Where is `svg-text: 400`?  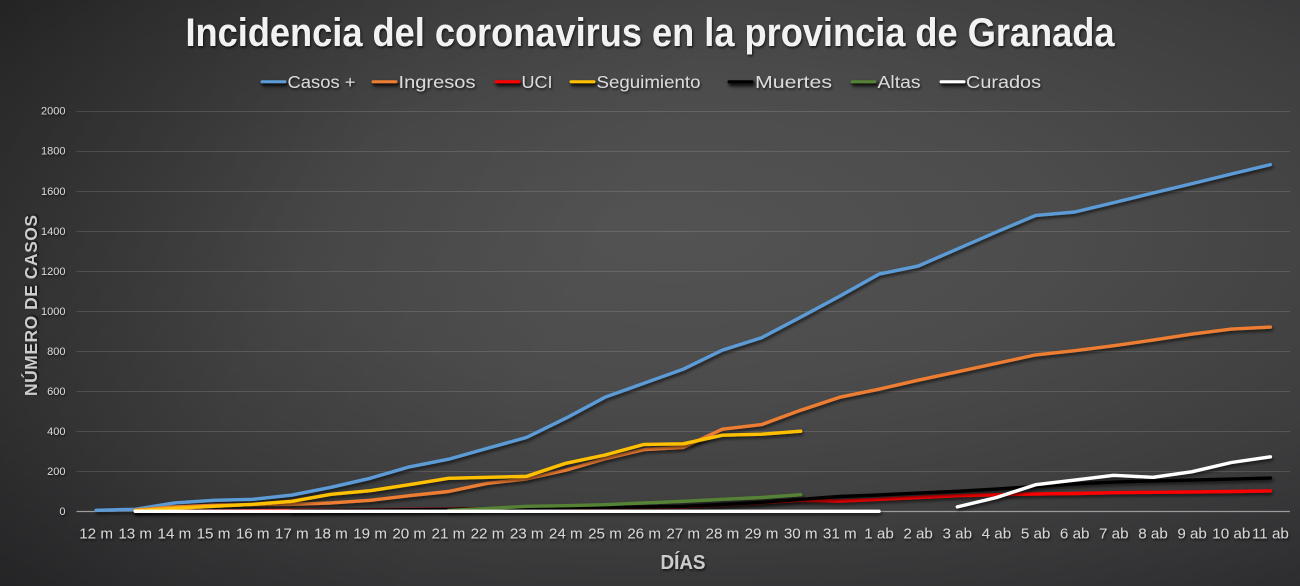
svg-text: 400 is located at coordinates (56, 432).